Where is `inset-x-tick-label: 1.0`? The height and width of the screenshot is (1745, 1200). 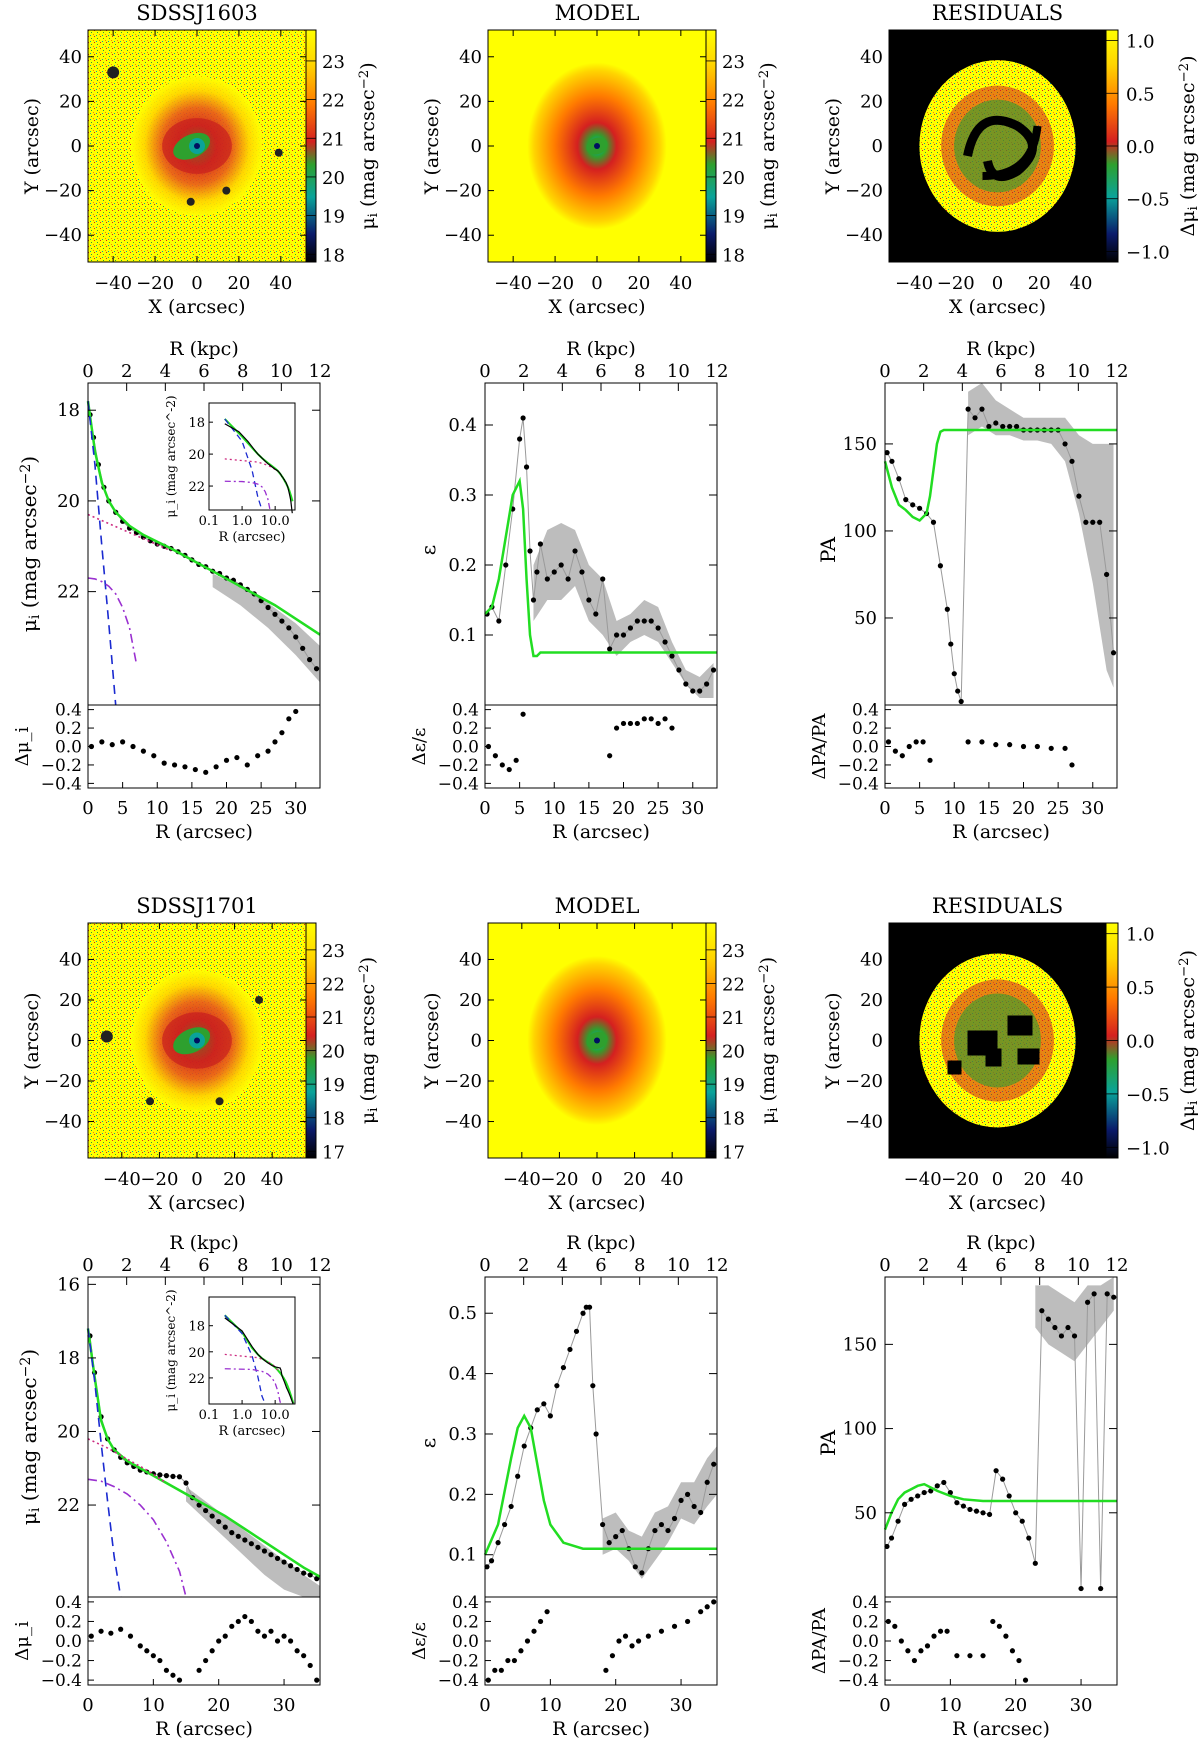
inset-x-tick-label: 1.0 is located at coordinates (242, 521).